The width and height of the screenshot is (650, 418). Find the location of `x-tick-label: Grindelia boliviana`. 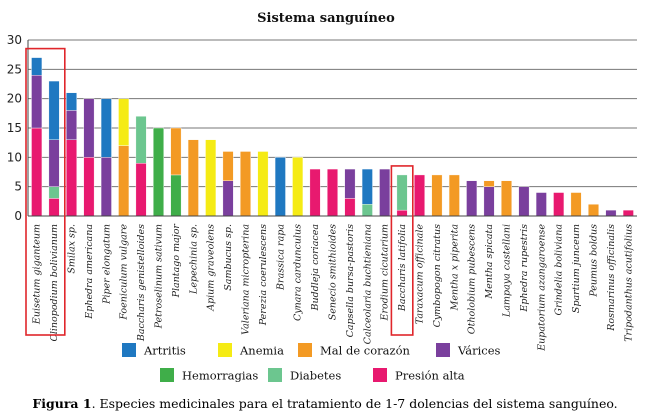

x-tick-label: Grindelia boliviana is located at coordinates (559, 270).